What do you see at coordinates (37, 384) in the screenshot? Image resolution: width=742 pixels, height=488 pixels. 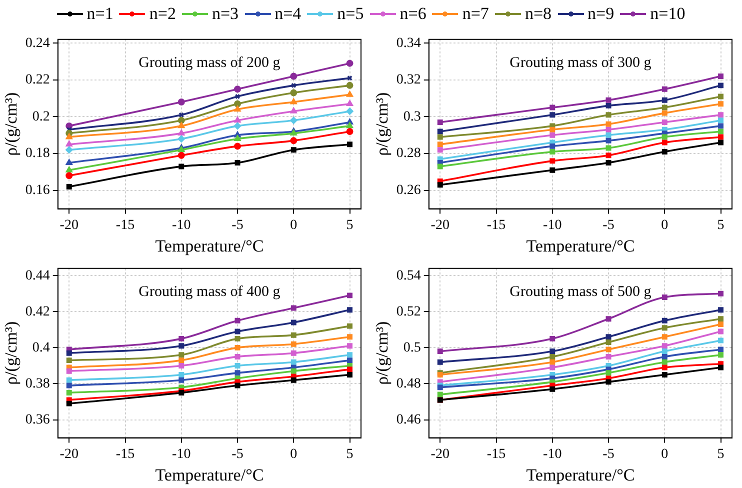 I see `y-tick-label: 0.38` at bounding box center [37, 384].